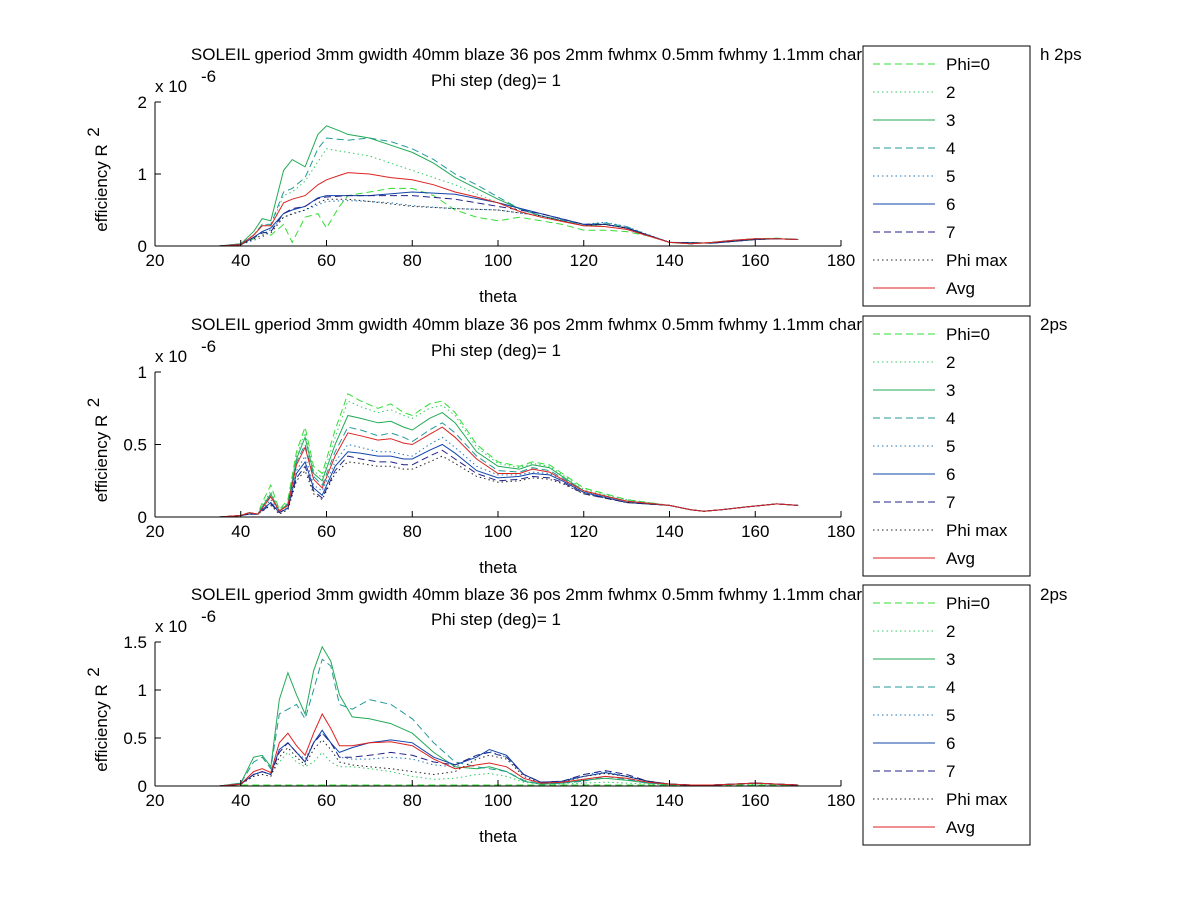  What do you see at coordinates (142, 102) in the screenshot?
I see `y-tick-label: 2` at bounding box center [142, 102].